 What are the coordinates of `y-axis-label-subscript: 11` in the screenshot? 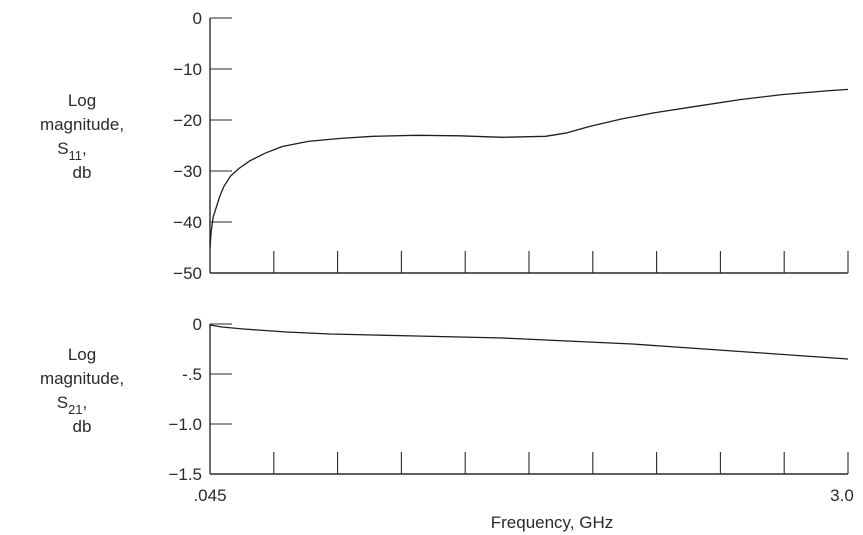 It's located at (76, 155).